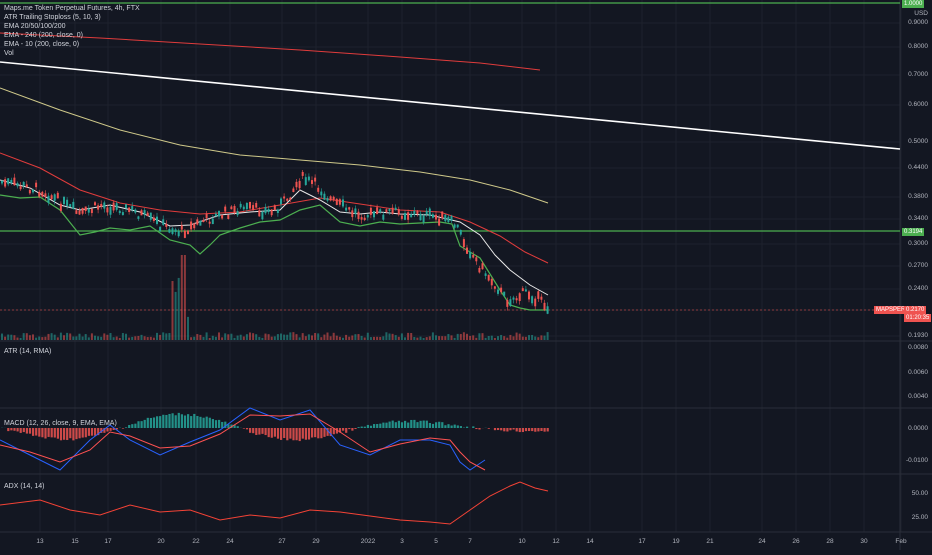  What do you see at coordinates (908, 335) in the screenshot?
I see `price-tick: 0.1930` at bounding box center [908, 335].